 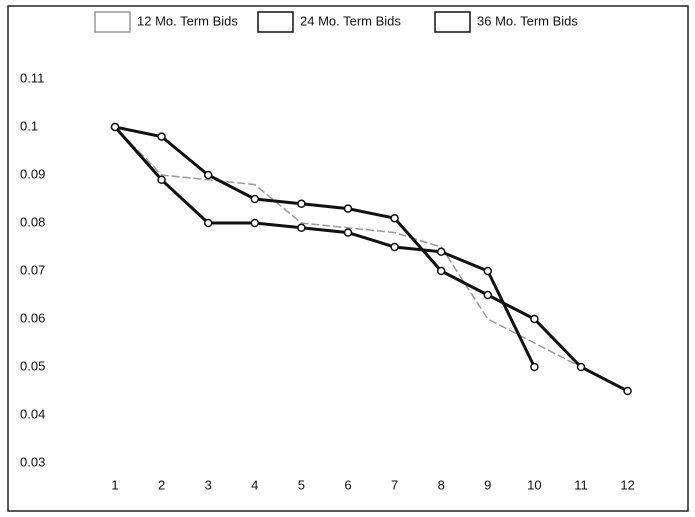 What do you see at coordinates (301, 484) in the screenshot?
I see `x-tick-label: 5` at bounding box center [301, 484].